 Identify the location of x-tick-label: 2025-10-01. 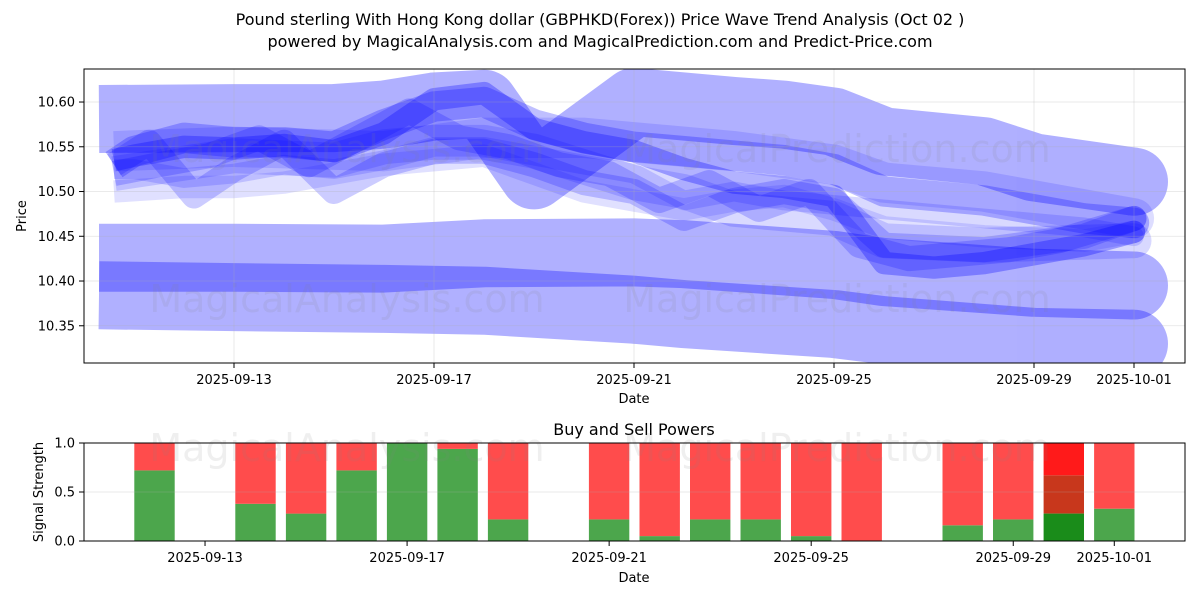
(1114, 558).